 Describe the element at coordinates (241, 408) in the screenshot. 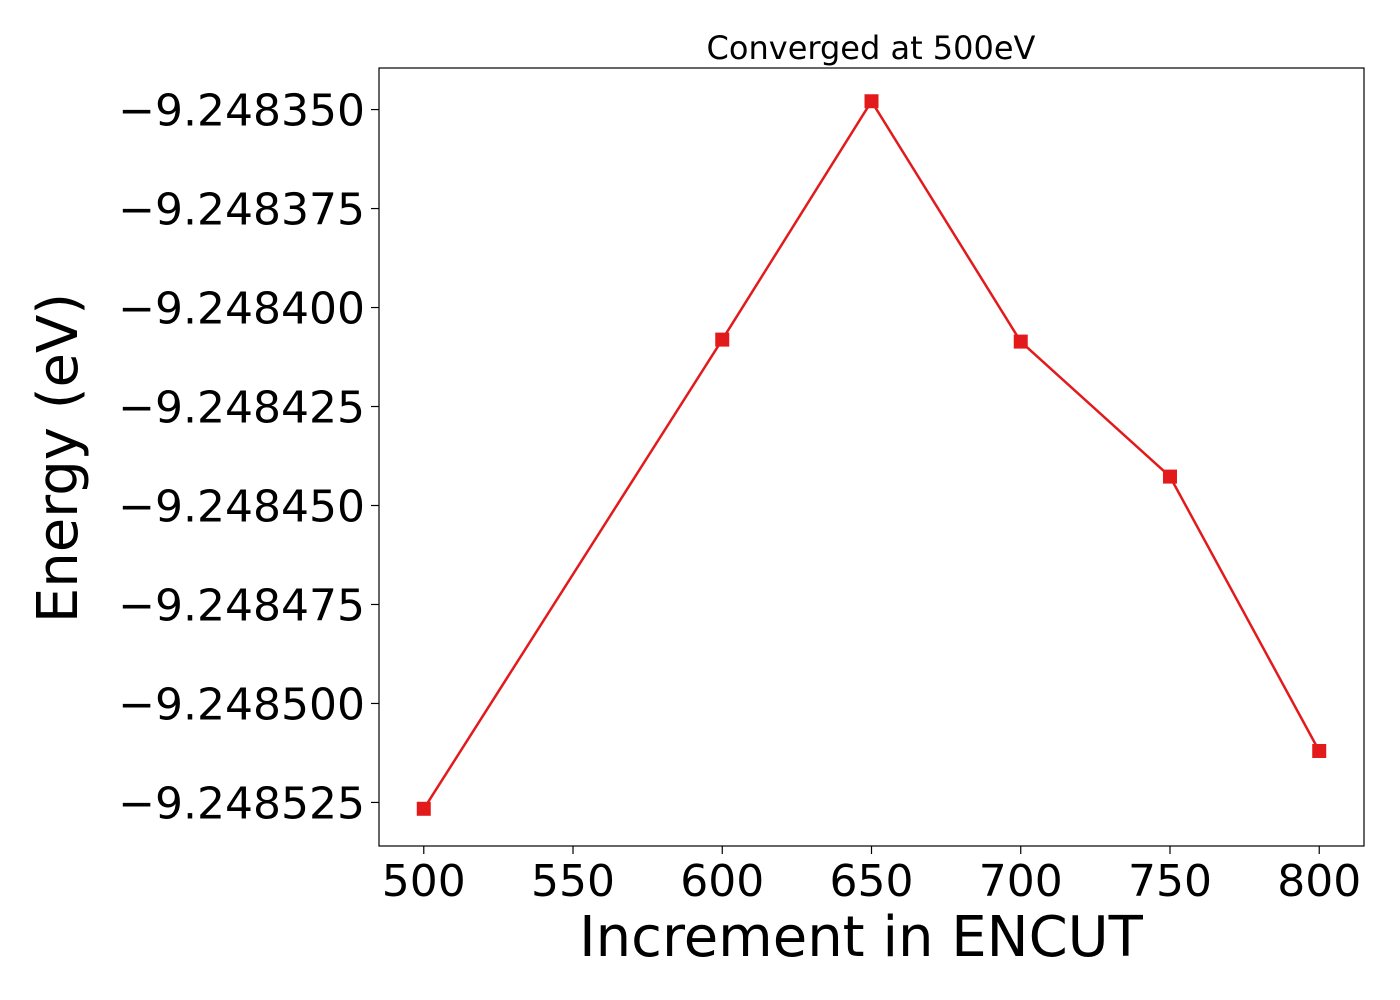

I see `y-tick-label: −9.248425` at that location.